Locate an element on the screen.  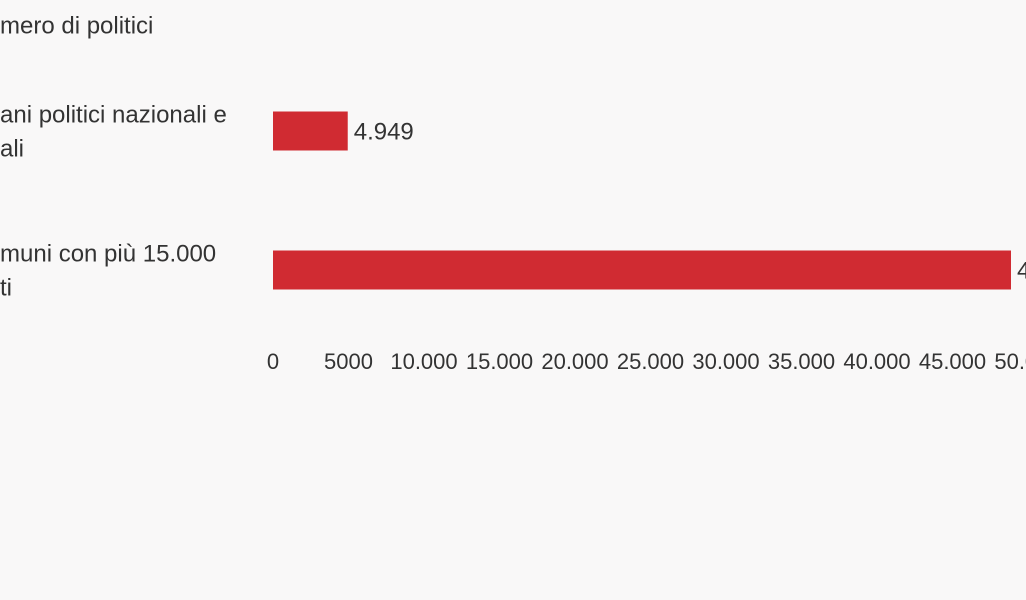
y-tick-label: ani politici nazionali e is located at coordinates (113, 114).